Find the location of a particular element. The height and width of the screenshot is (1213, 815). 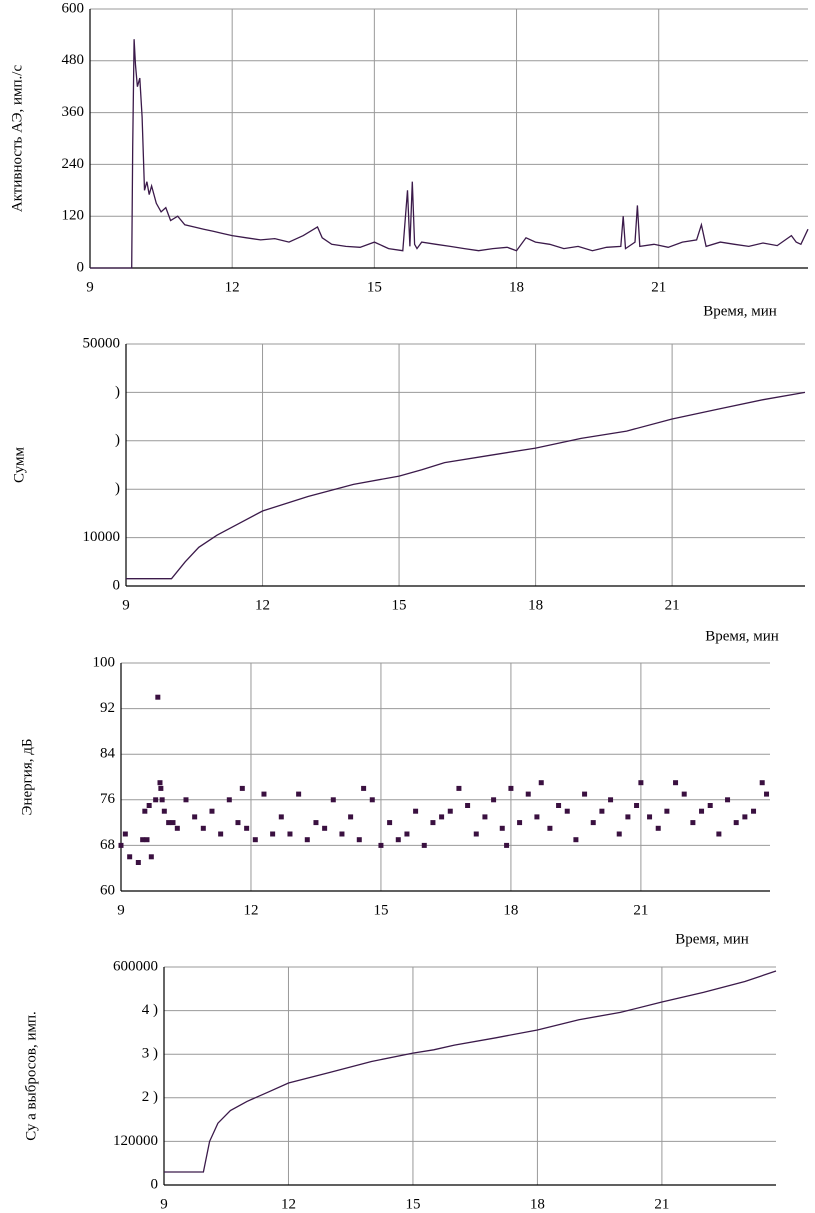

y-axis-label: Энергия, дБ is located at coordinates (27, 777).